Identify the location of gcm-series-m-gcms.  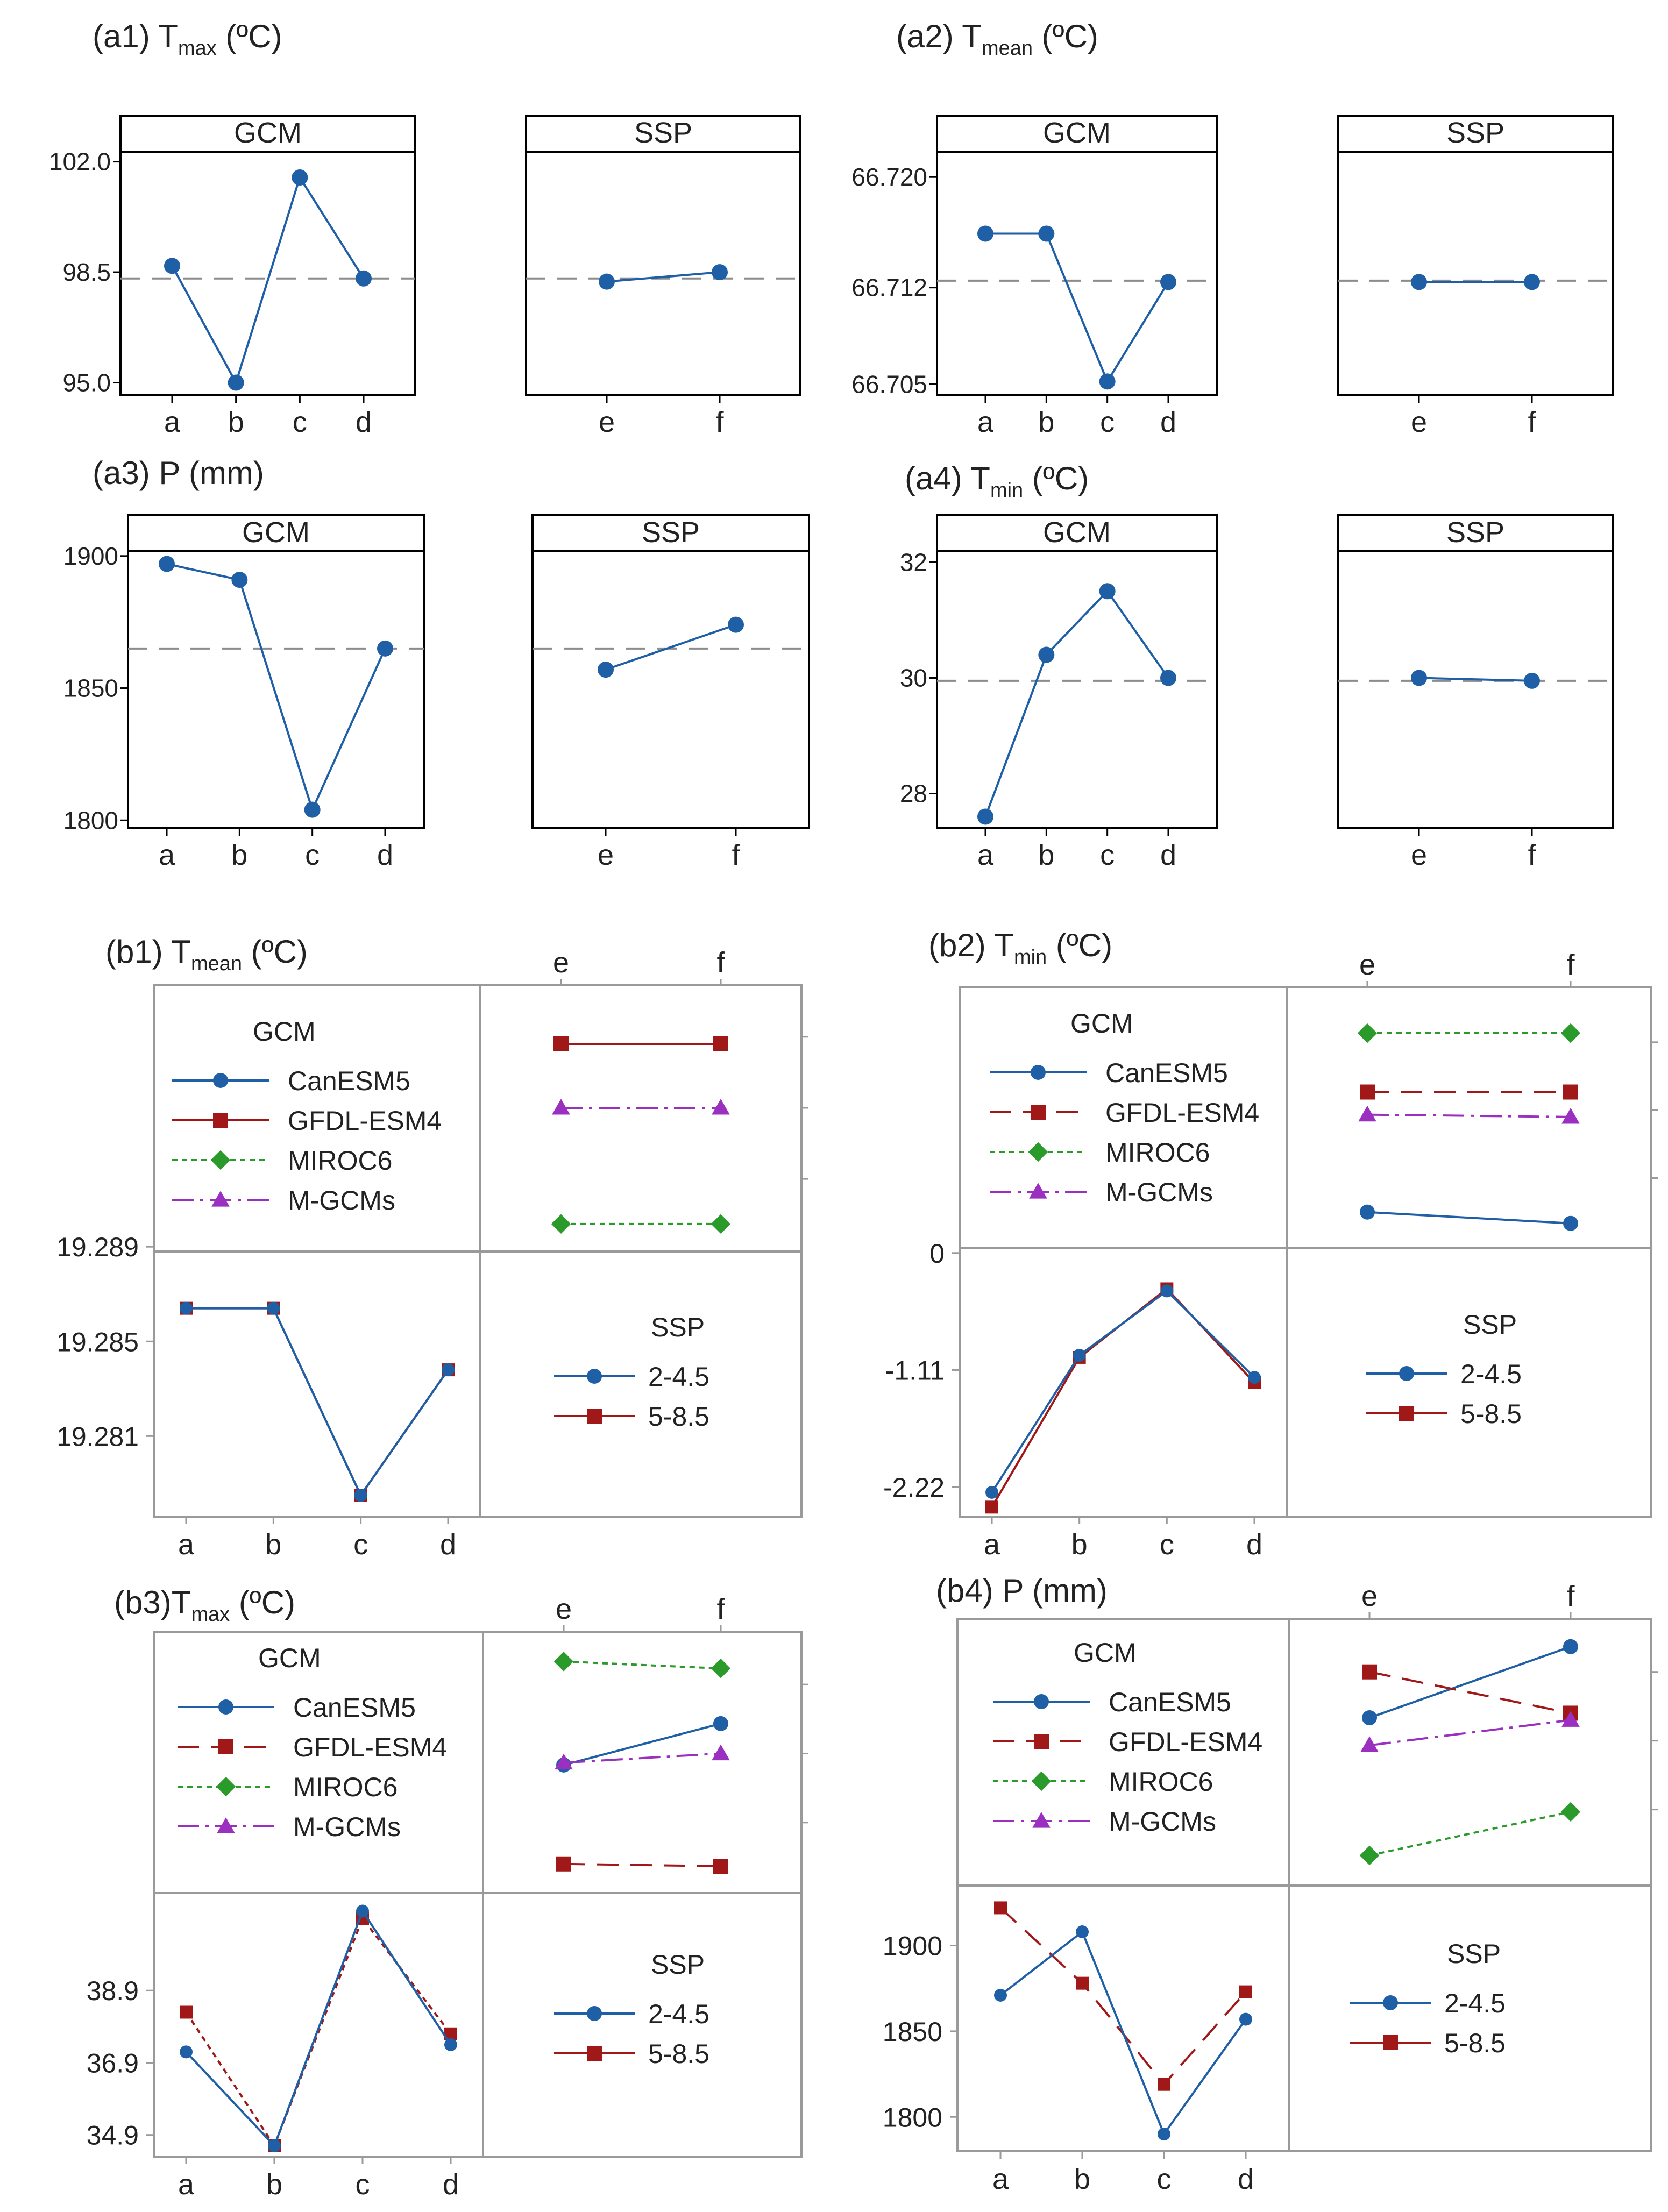
(642, 1757).